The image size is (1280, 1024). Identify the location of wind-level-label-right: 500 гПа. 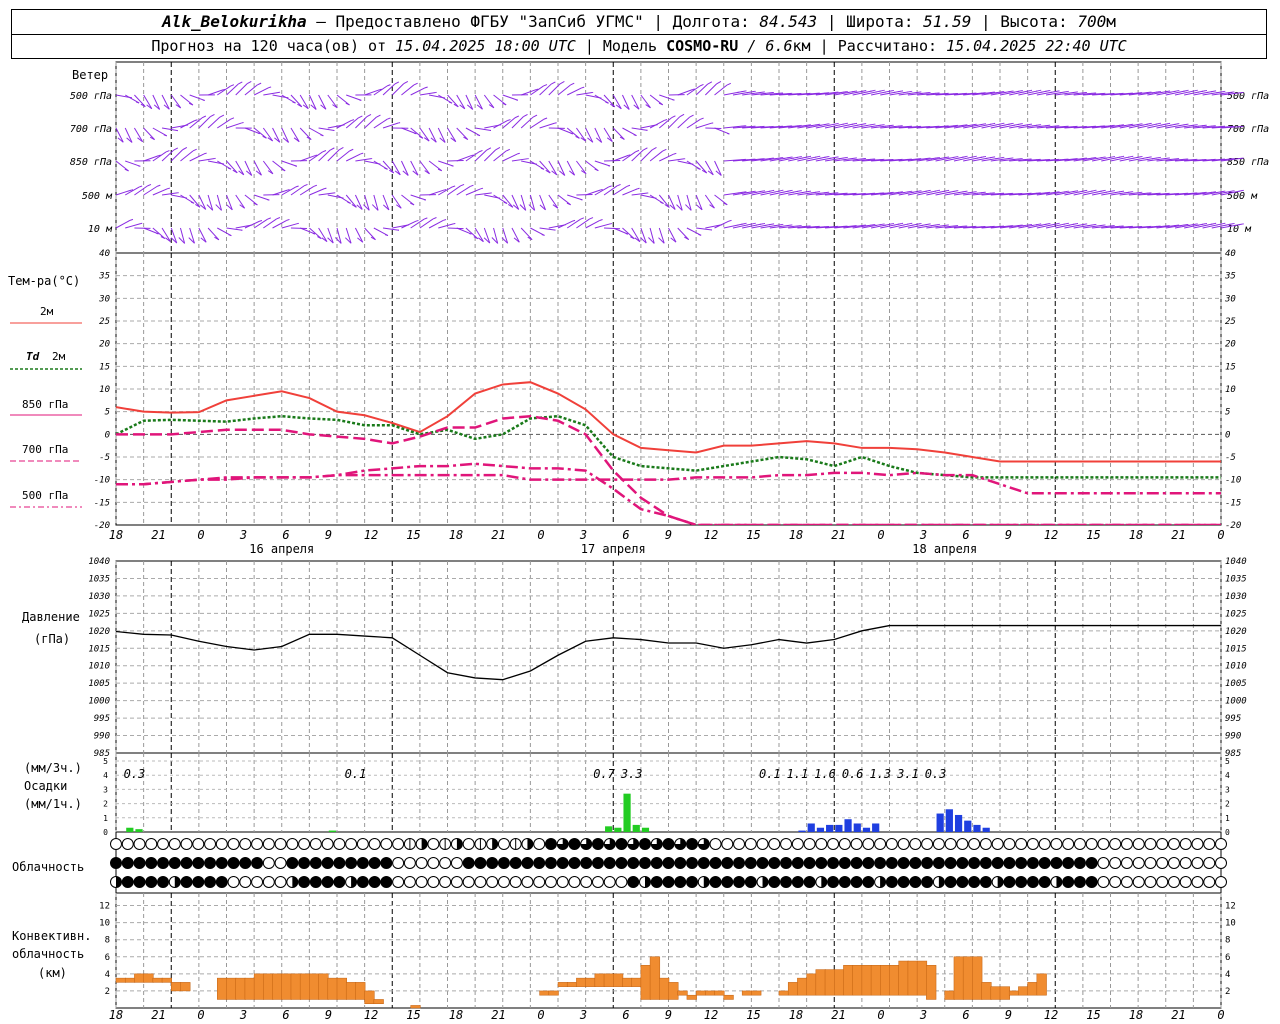
(1248, 96).